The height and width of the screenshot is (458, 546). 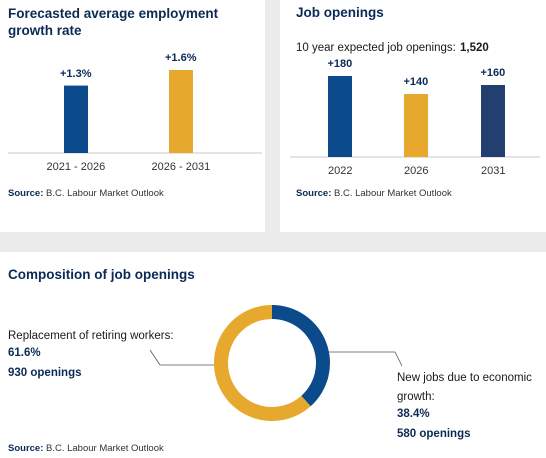 What do you see at coordinates (434, 434) in the screenshot?
I see `slice-count: 580 openings` at bounding box center [434, 434].